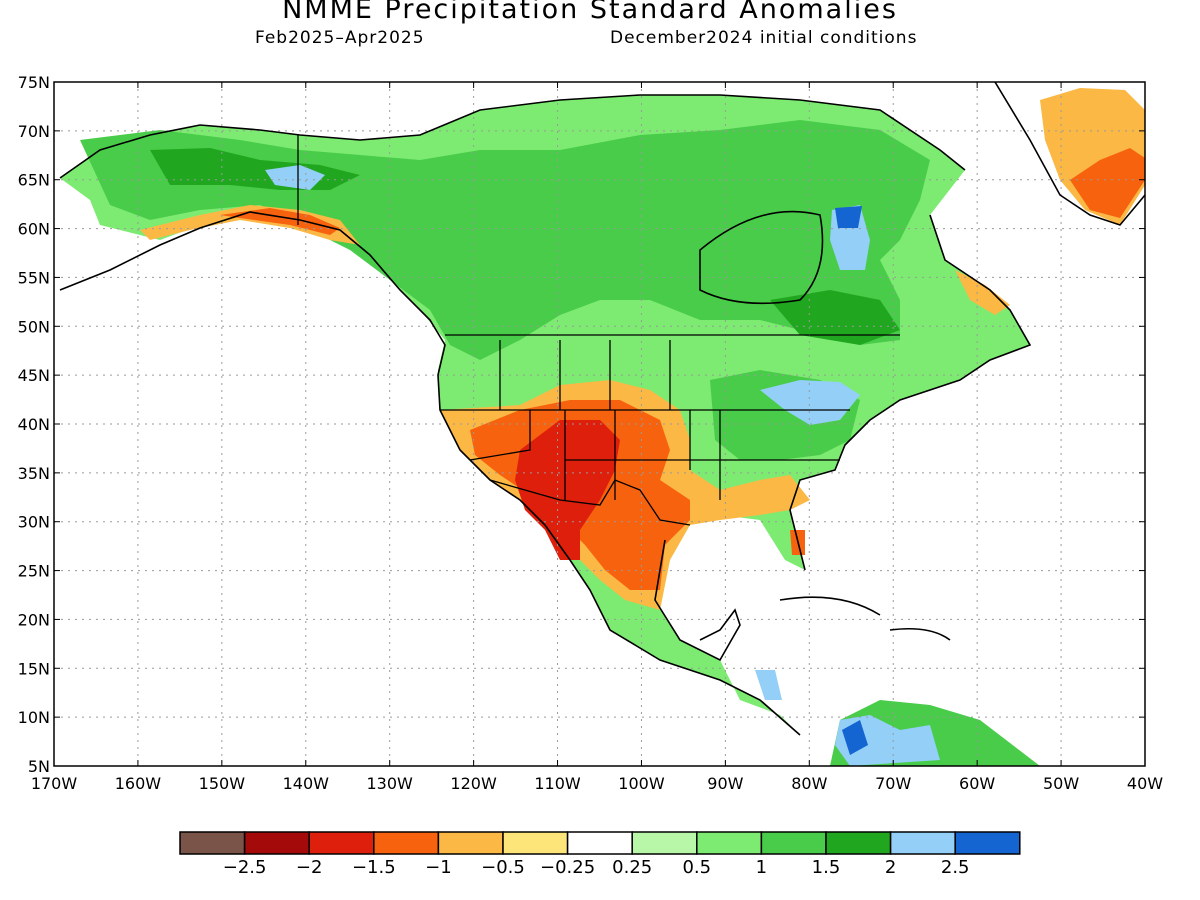 The width and height of the screenshot is (1200, 900). I want to click on lat-label: 20N, so click(34, 619).